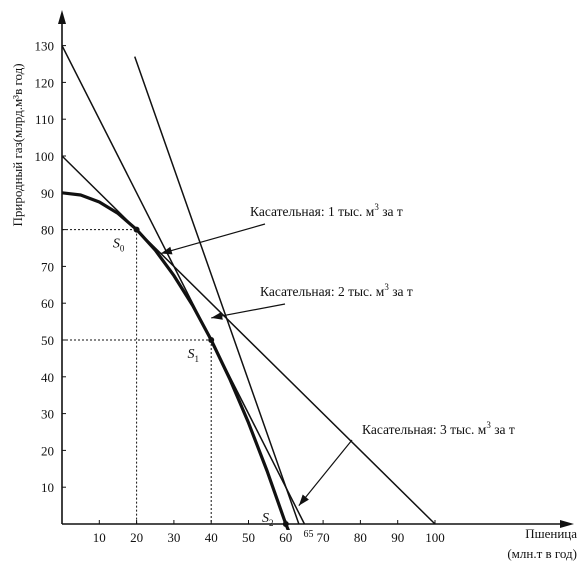 Image resolution: width=587 pixels, height=571 pixels. Describe the element at coordinates (47, 414) in the screenshot. I see `y-tick-label: 30` at that location.